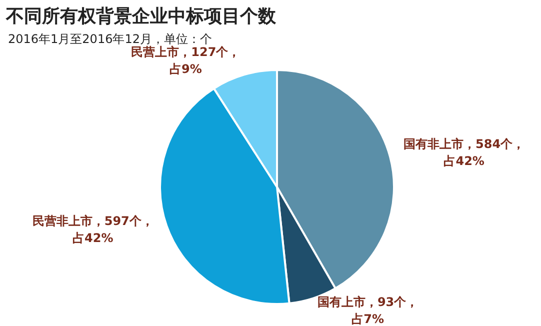 Image resolution: width=541 pixels, height=326 pixels. Describe the element at coordinates (141, 16) in the screenshot. I see `chart-title: 不同所有权背景企业中标项目个数` at that location.